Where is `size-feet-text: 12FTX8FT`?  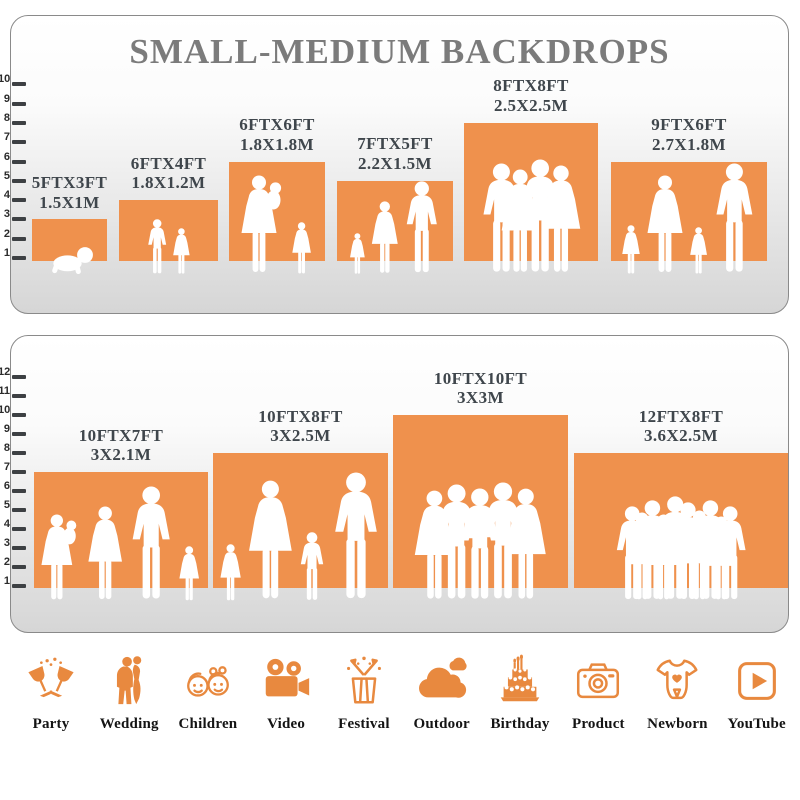 size-feet-text: 12FTX8FT is located at coordinates (681, 416).